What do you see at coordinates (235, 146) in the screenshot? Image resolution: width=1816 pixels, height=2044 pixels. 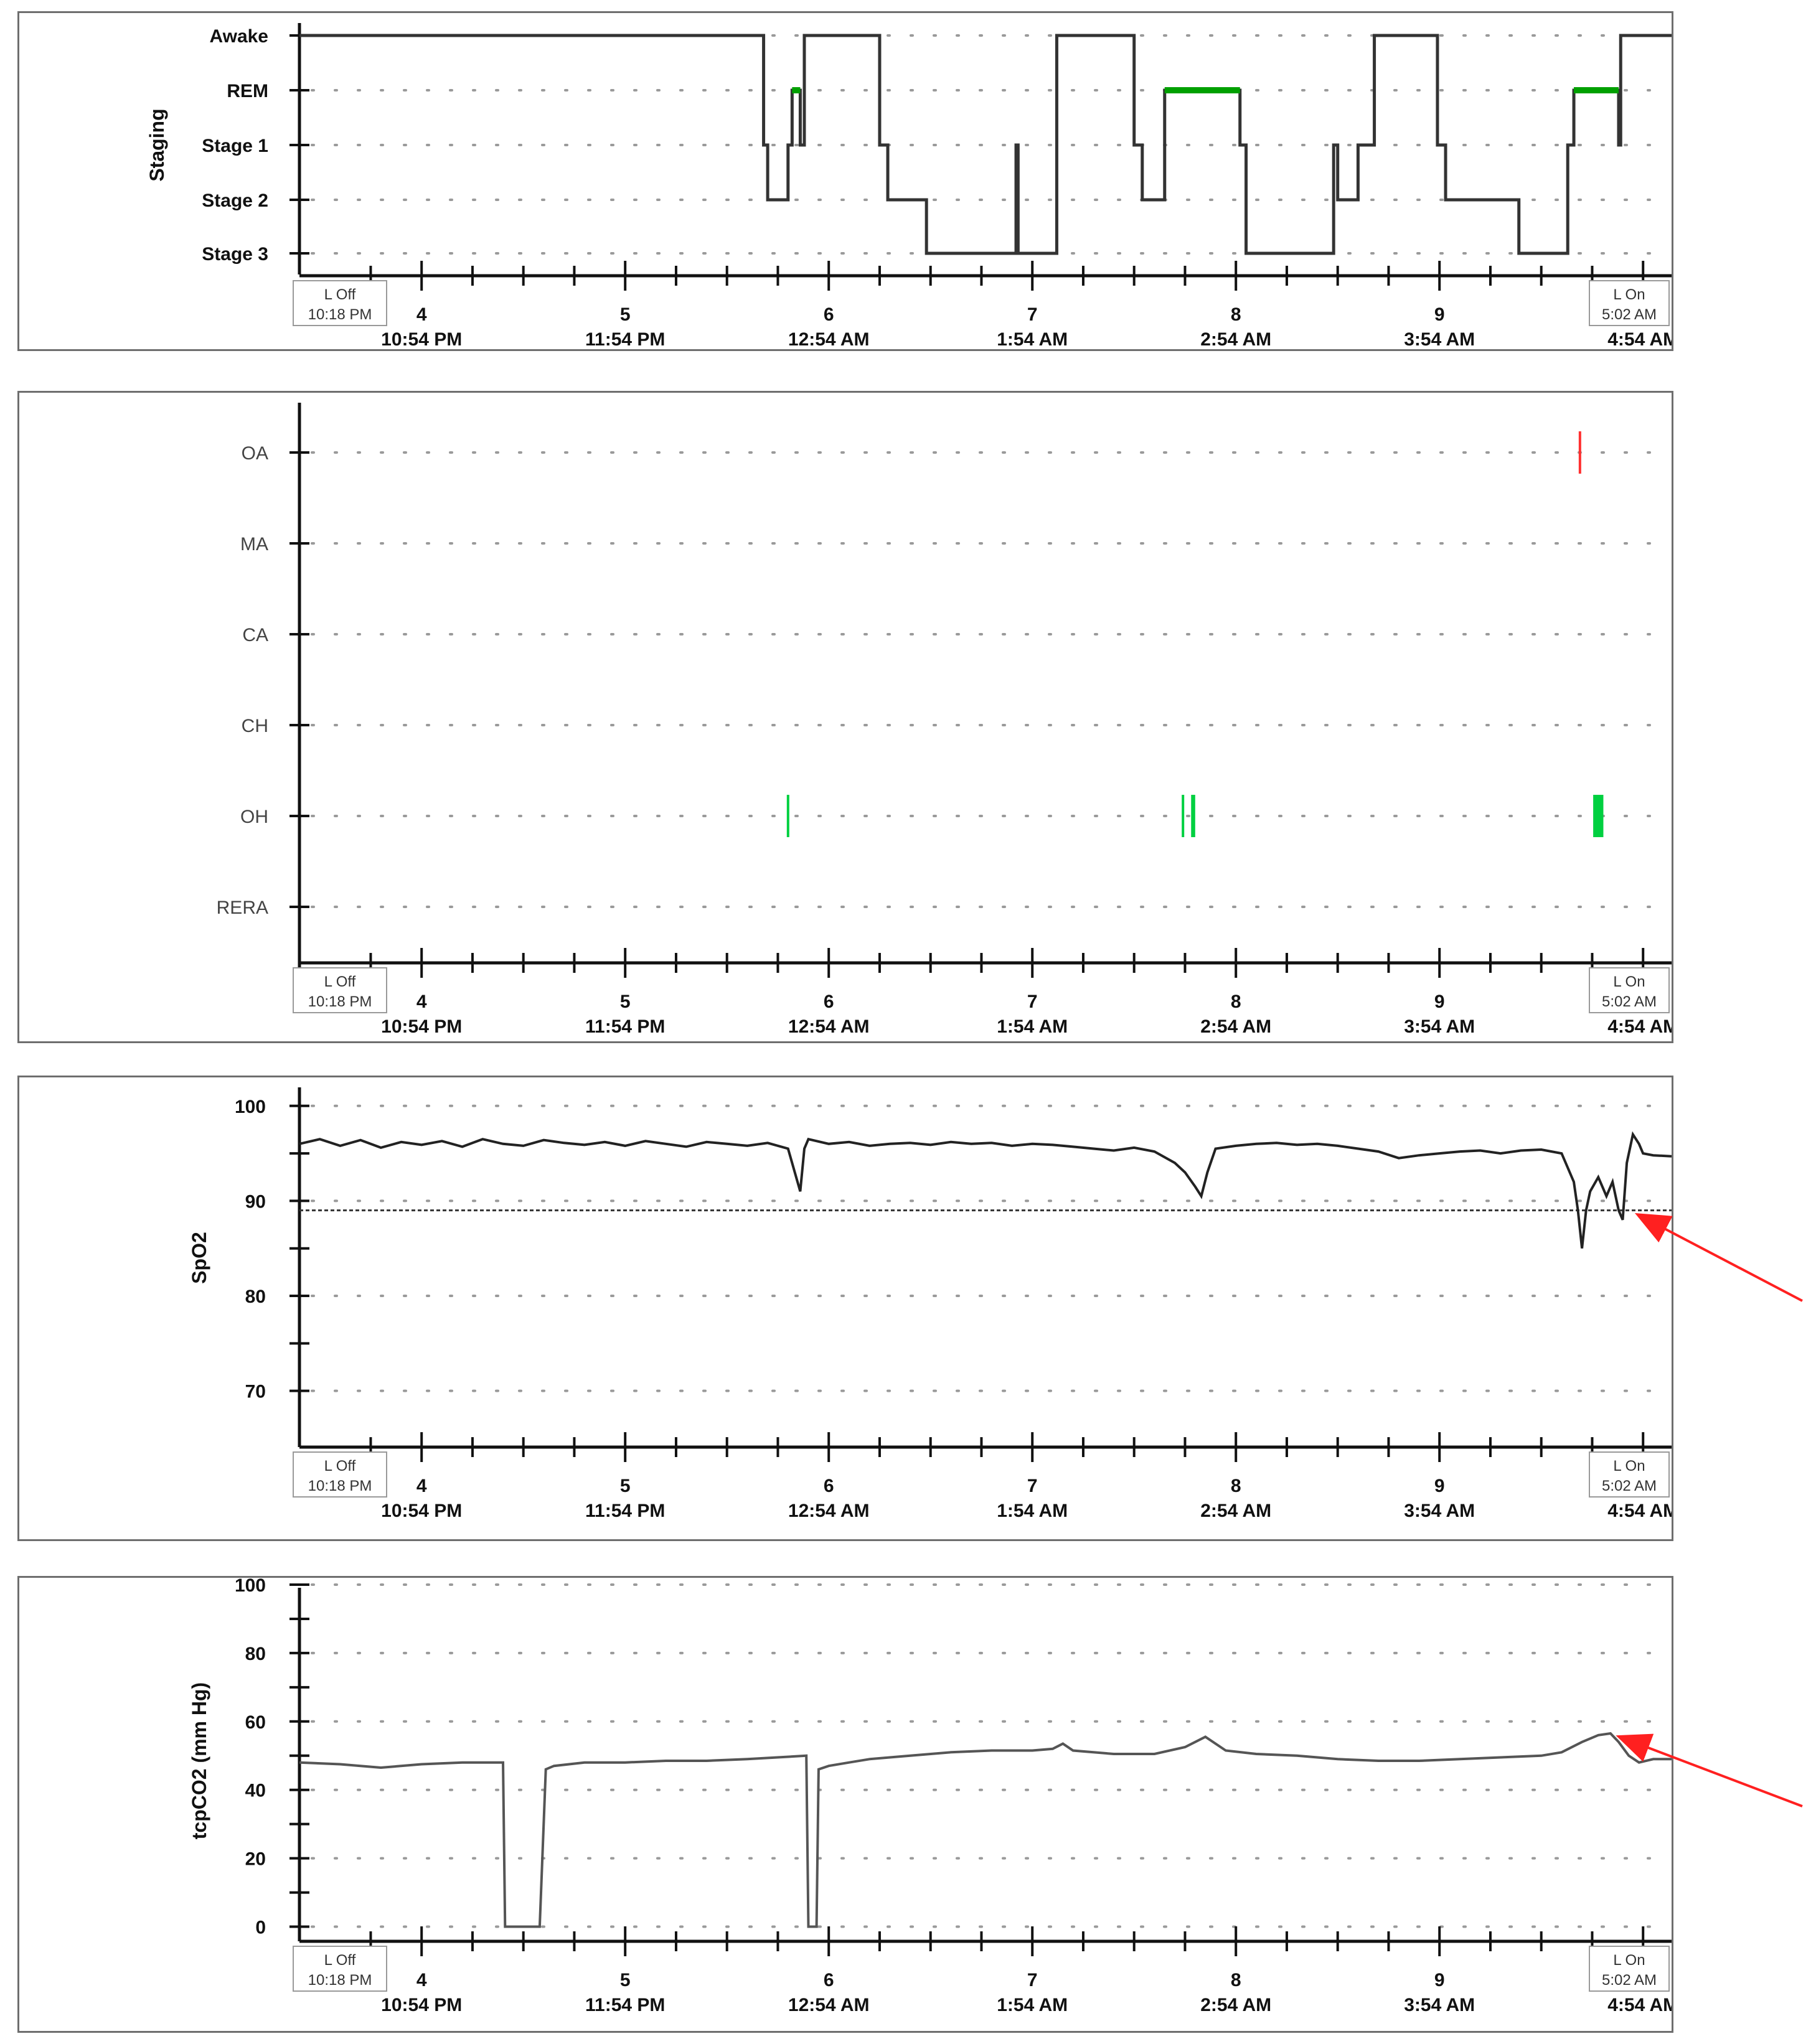 I see `y-category-label: Stage 1` at bounding box center [235, 146].